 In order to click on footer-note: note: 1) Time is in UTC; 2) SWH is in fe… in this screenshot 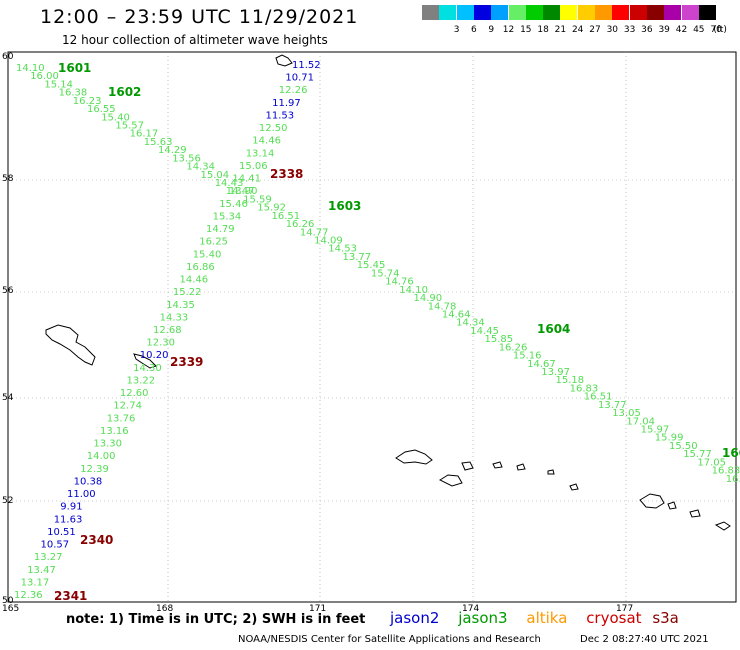, I will do `click(216, 619)`.